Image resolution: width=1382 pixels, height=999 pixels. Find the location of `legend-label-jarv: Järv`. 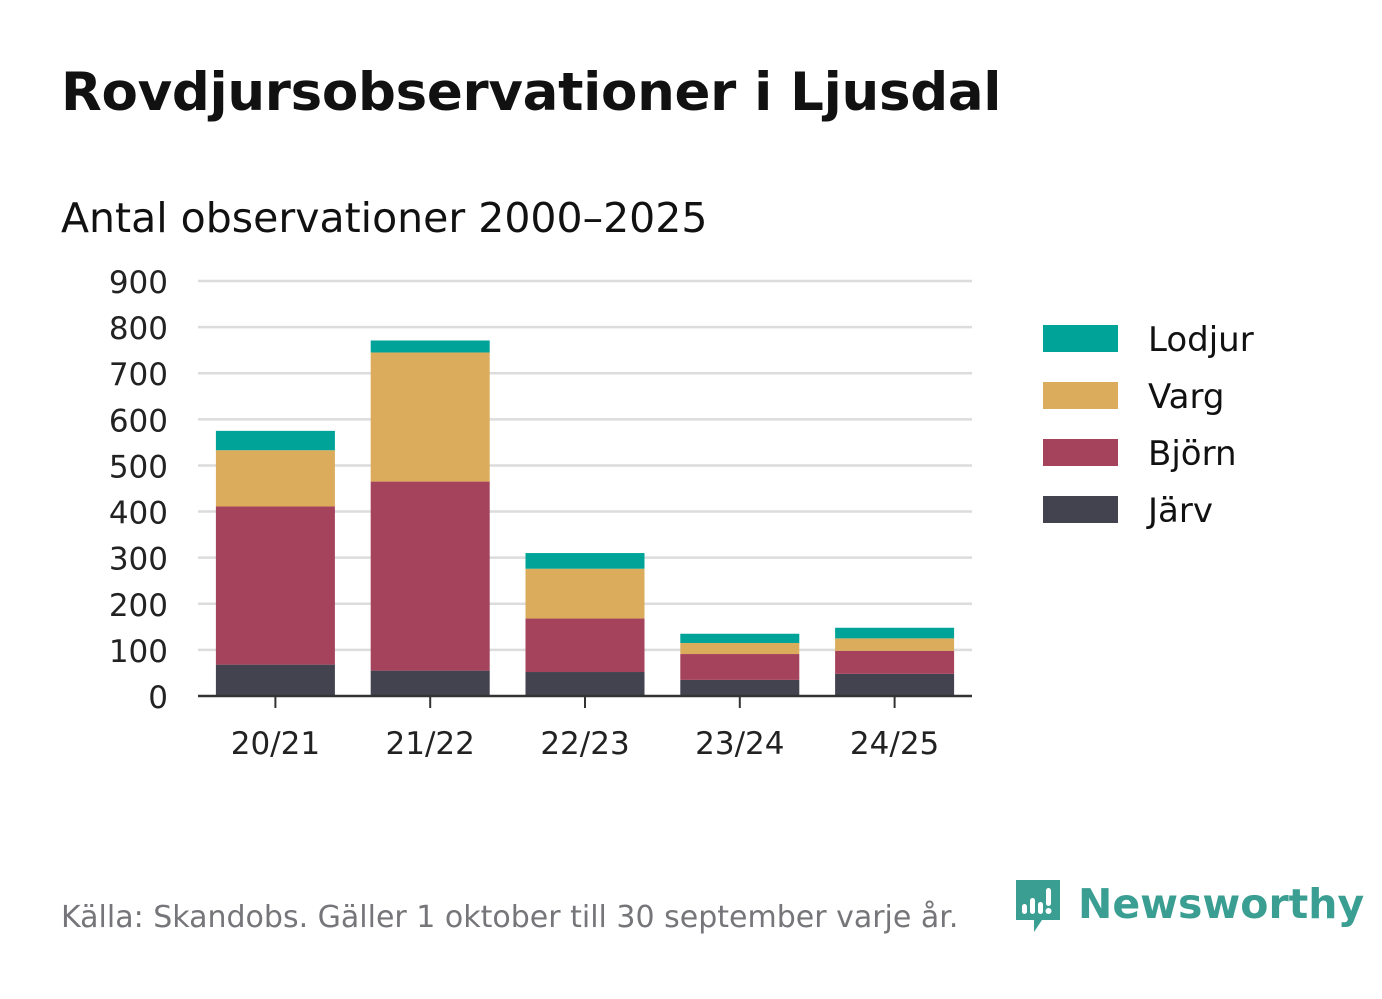

legend-label-jarv: Järv is located at coordinates (1179, 511).